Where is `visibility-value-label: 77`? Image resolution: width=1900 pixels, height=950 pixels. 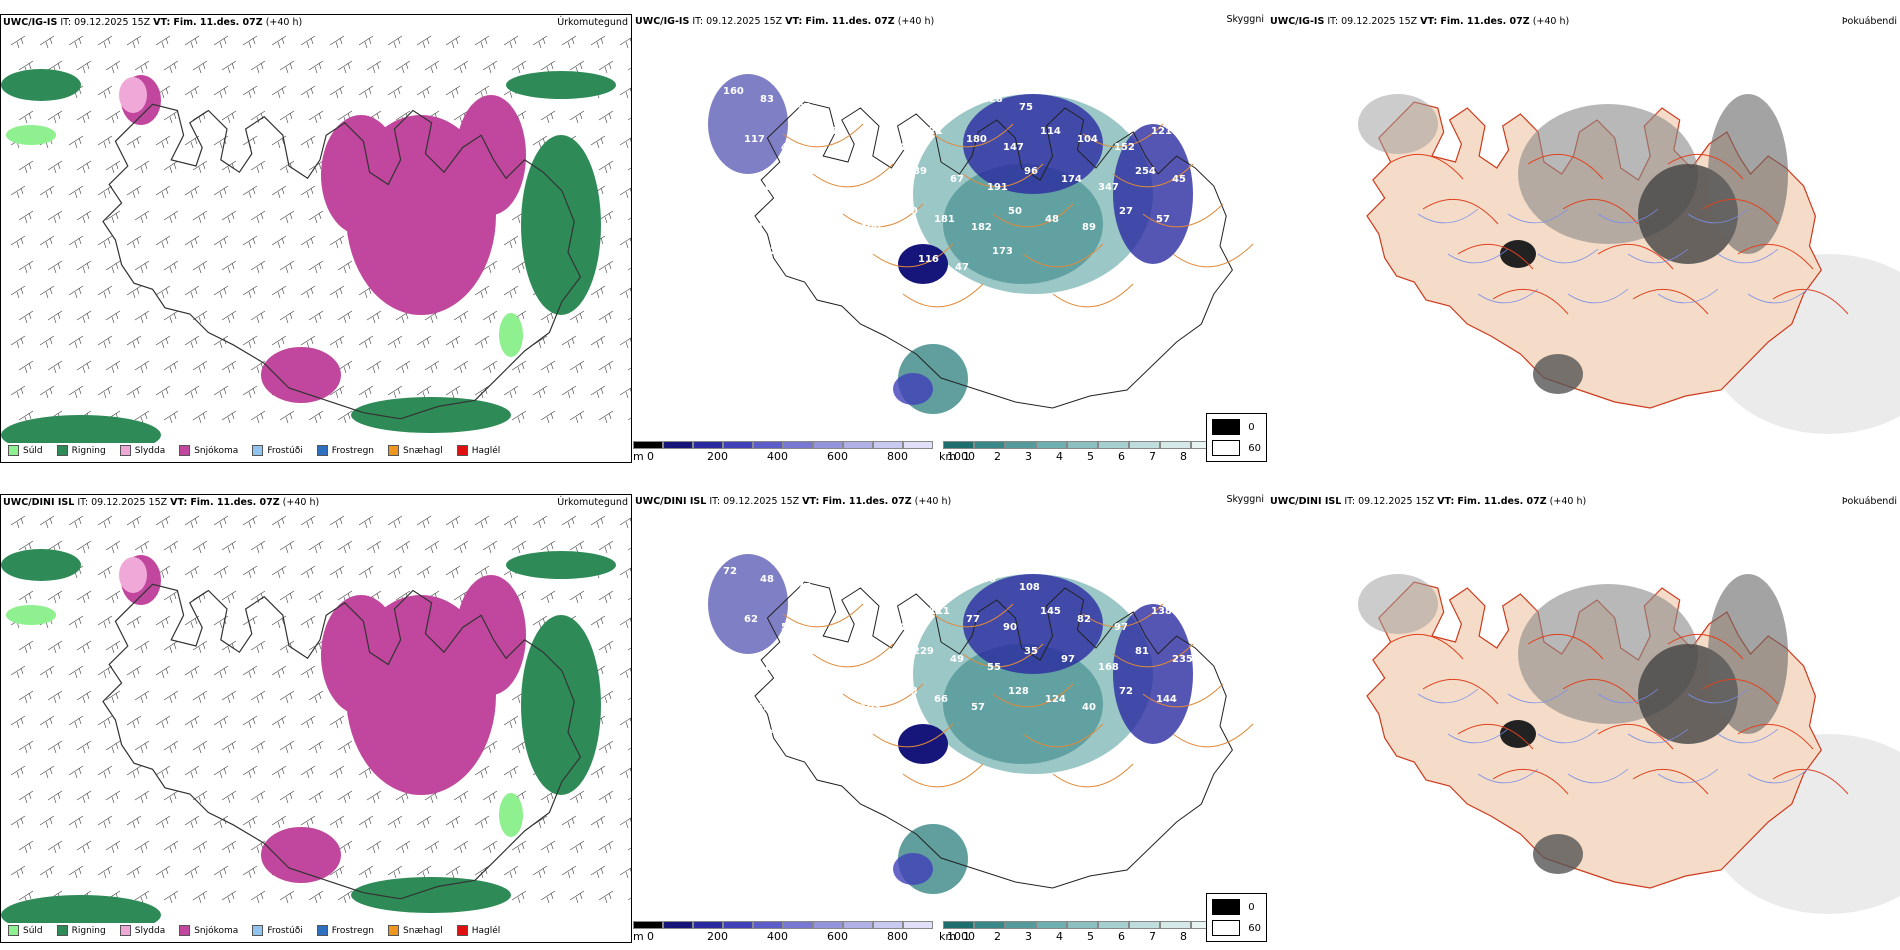 visibility-value-label: 77 is located at coordinates (973, 619).